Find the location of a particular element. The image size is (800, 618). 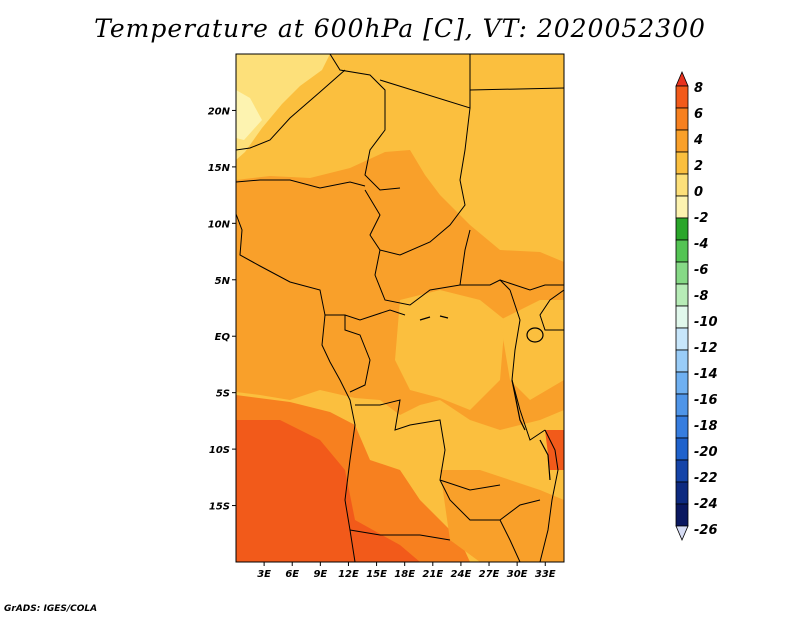

colorbar: 8 6 4 2 0 -2 -4 -6 -8 -10 -12 -14 -16 -18 -20 -22 -24 -26 is located at coordinates (696, 306).